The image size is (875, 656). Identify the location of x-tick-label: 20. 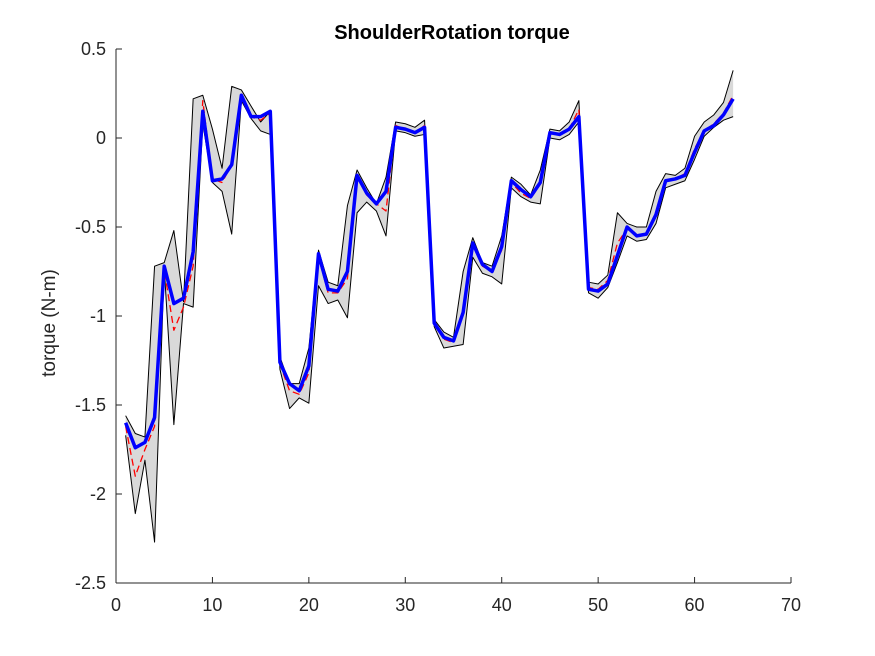
(309, 605).